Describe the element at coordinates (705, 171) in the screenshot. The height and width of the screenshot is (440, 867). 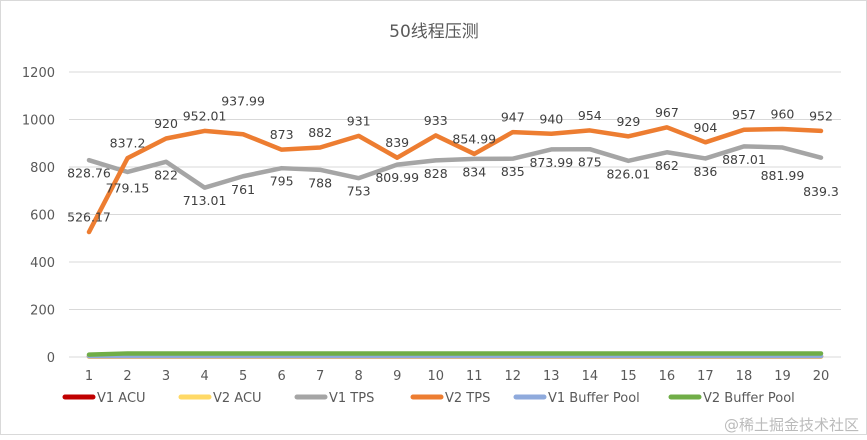
I see `data-label: 836` at that location.